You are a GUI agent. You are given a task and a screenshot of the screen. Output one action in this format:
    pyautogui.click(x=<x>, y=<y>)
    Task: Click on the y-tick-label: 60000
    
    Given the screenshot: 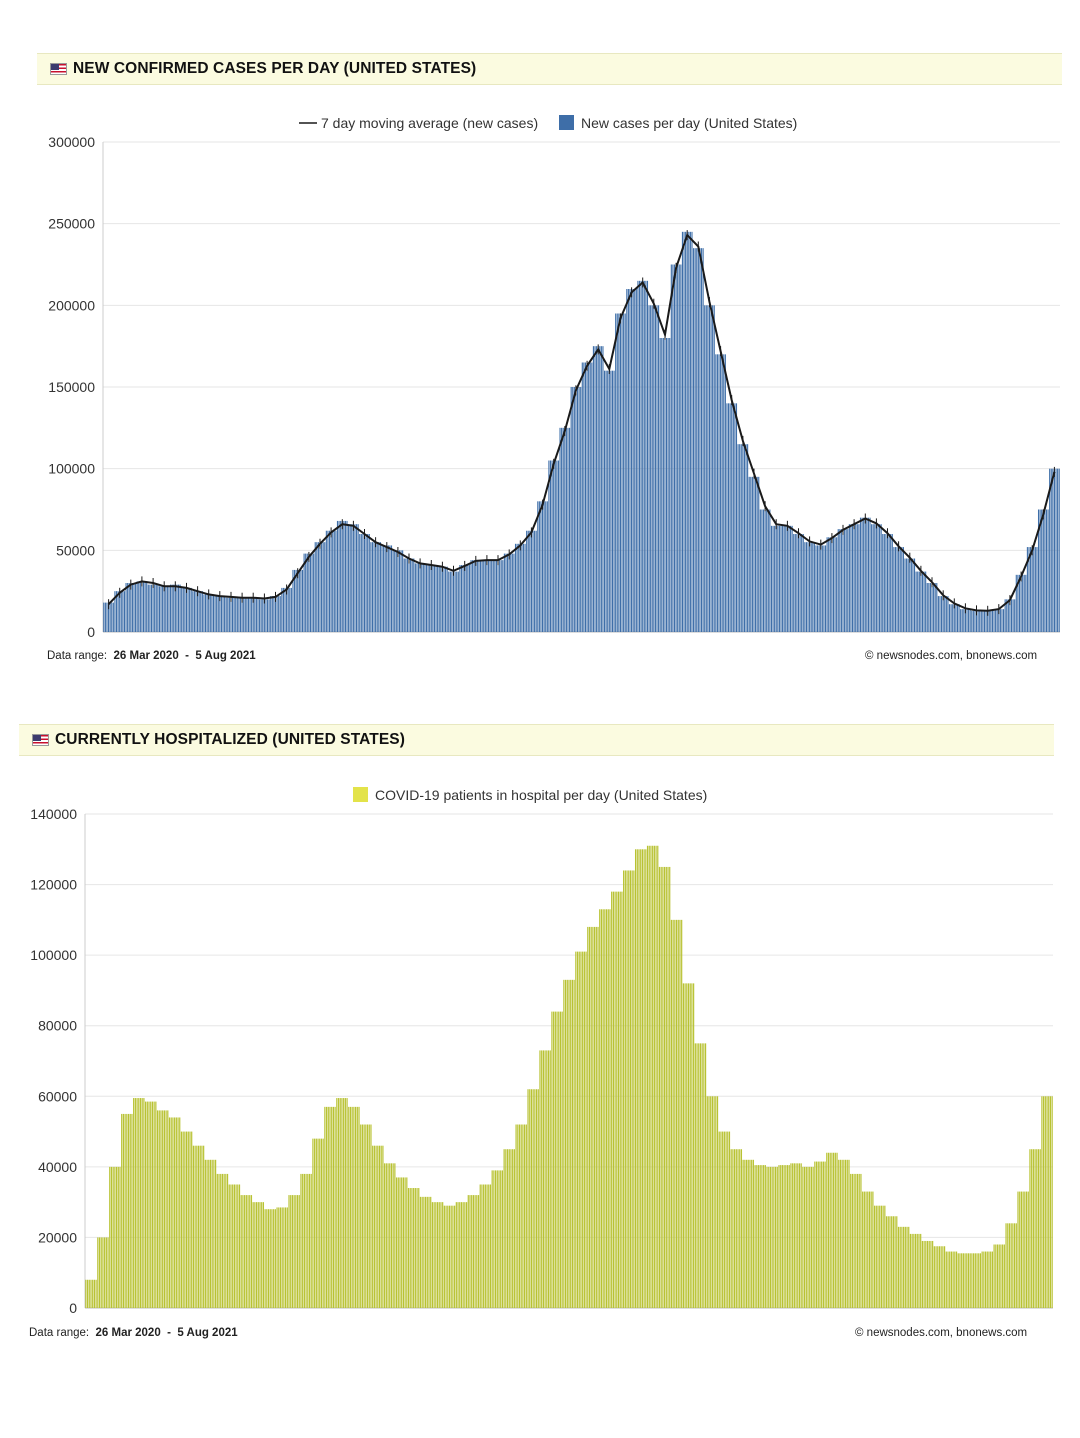 What is the action you would take?
    pyautogui.click(x=57, y=1096)
    